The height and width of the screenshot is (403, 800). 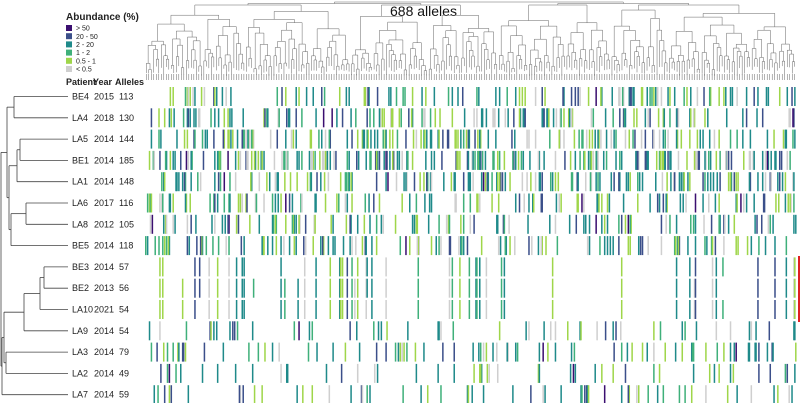 What do you see at coordinates (80, 395) in the screenshot?
I see `row-patient-label: LA7` at bounding box center [80, 395].